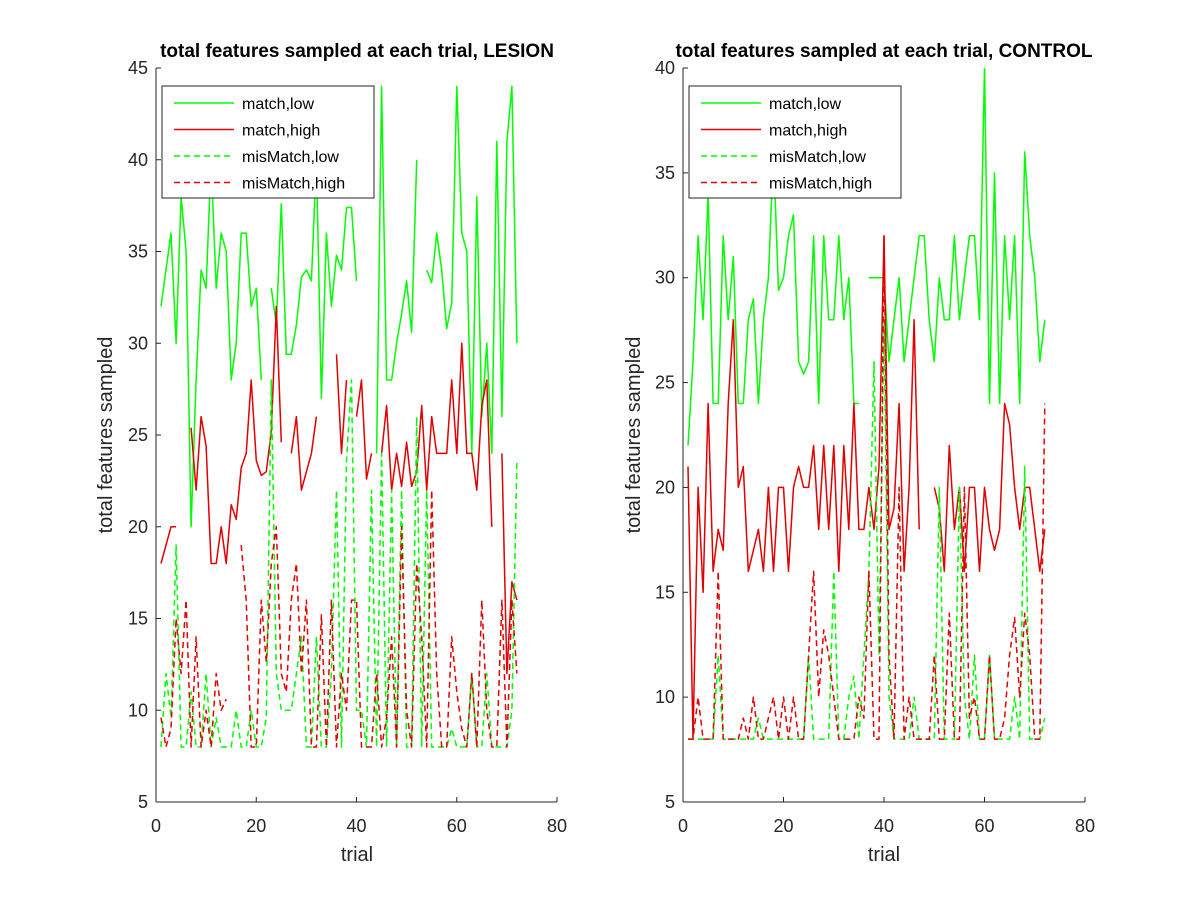  Describe the element at coordinates (884, 826) in the screenshot. I see `control-x-tick-label: 40` at that location.